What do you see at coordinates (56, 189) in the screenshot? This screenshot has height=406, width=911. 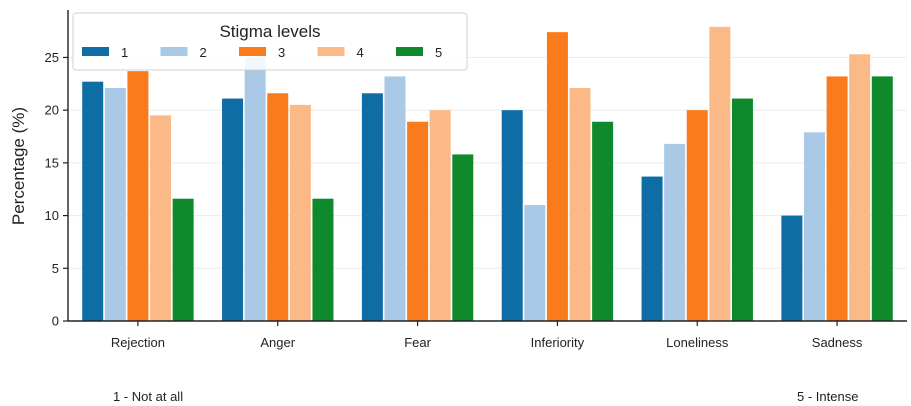 I see `y-ticks: 0 5 10 15 20 25` at bounding box center [56, 189].